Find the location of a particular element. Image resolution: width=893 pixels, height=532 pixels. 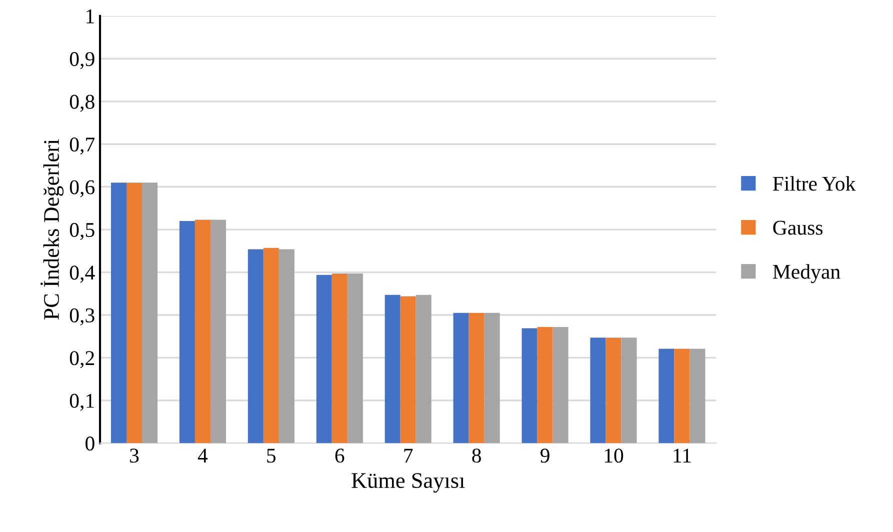

x-tick-label: 3 is located at coordinates (134, 455).